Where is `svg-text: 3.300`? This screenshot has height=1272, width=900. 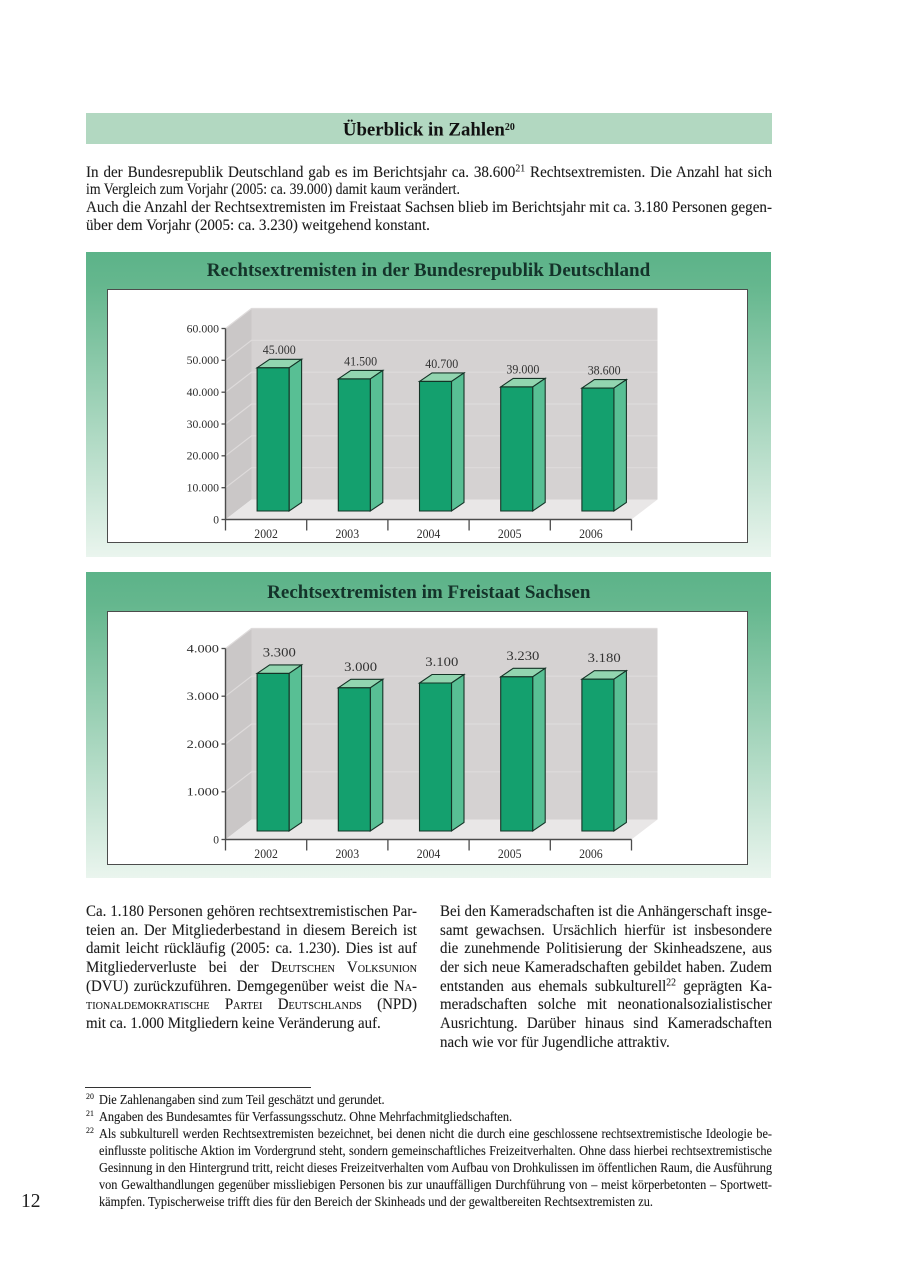 svg-text: 3.300 is located at coordinates (279, 652).